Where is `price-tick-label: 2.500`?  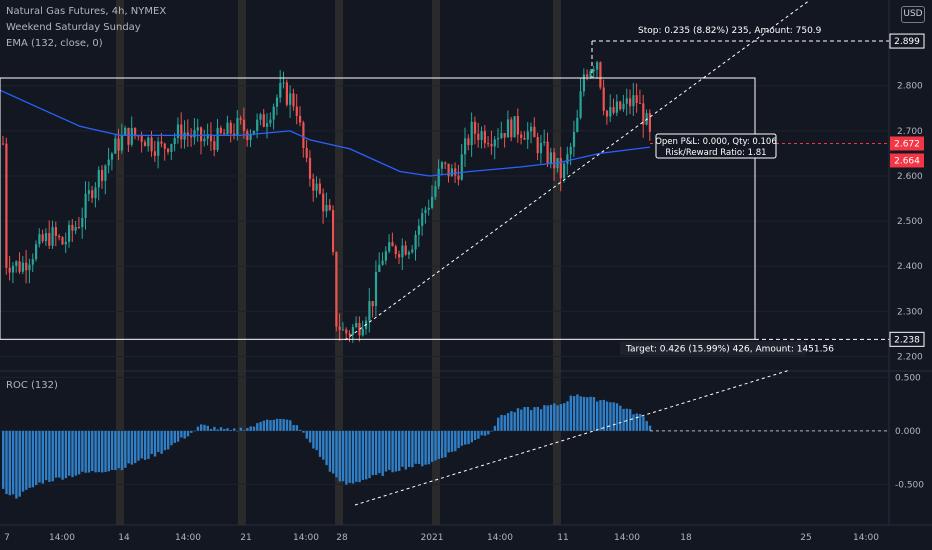
price-tick-label: 2.500 is located at coordinates (910, 222).